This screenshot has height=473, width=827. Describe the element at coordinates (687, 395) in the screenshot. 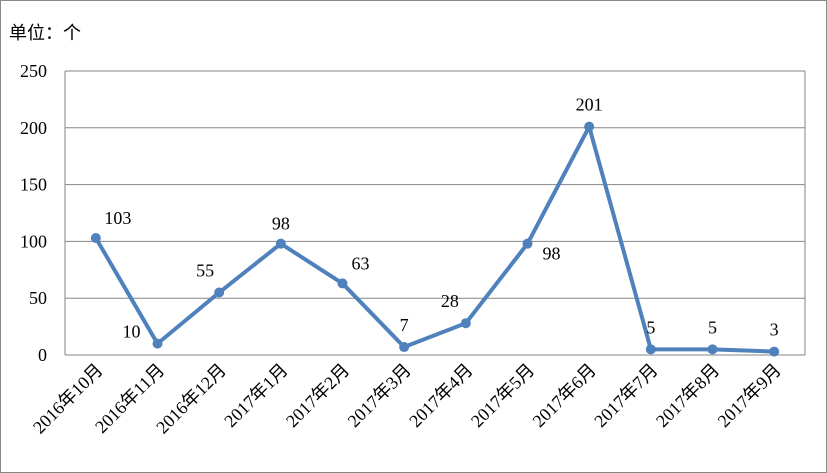

I see `x-tick-label: 2017年8月` at that location.